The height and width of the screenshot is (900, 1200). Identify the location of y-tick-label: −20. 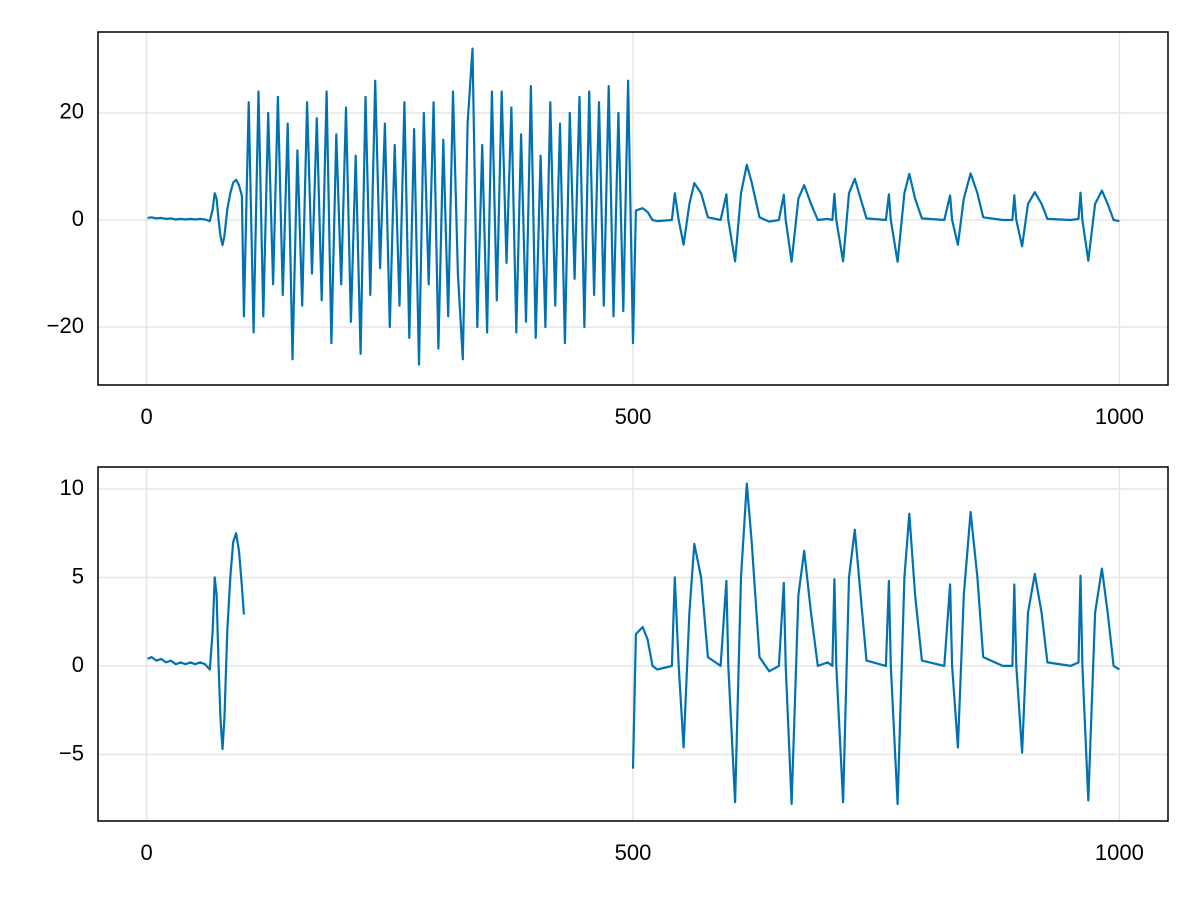
(65, 325).